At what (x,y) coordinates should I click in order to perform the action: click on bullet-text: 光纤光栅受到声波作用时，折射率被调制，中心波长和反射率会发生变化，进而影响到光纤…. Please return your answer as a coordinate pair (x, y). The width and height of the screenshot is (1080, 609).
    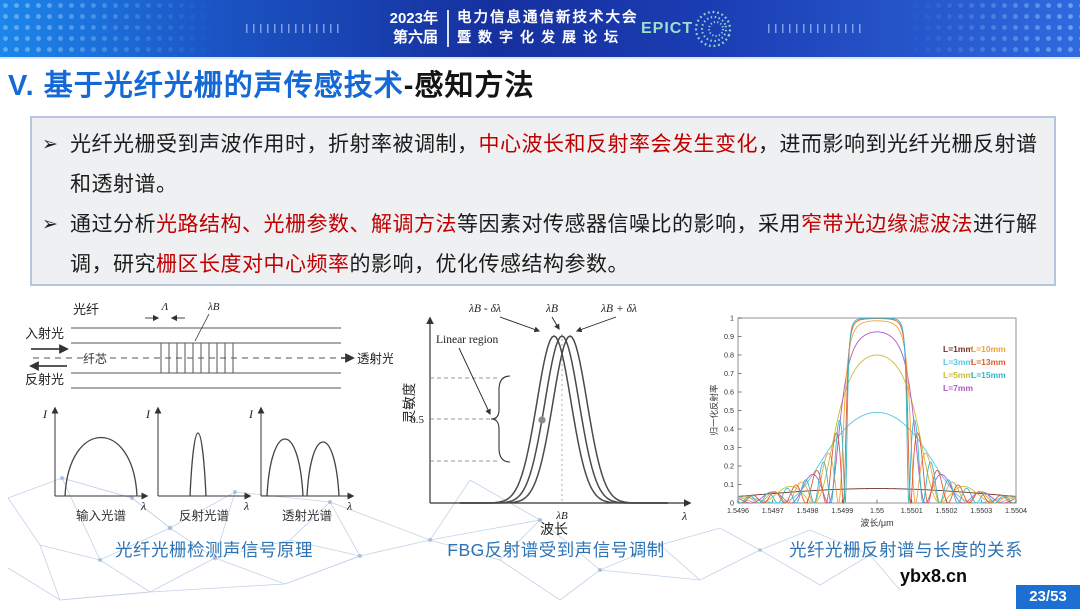
    Looking at the image, I should click on (556, 165).